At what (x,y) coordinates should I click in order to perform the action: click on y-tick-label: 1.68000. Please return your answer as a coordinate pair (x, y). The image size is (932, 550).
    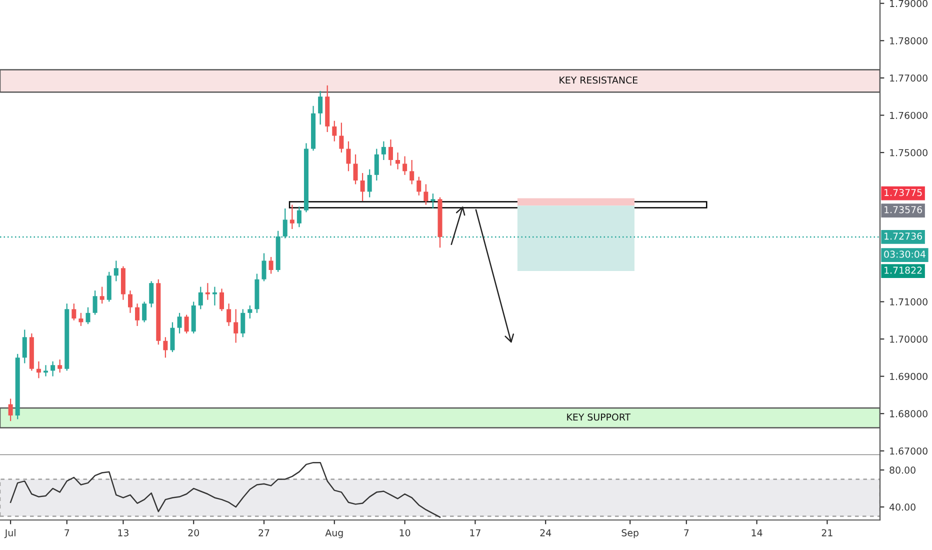
    Looking at the image, I should click on (909, 414).